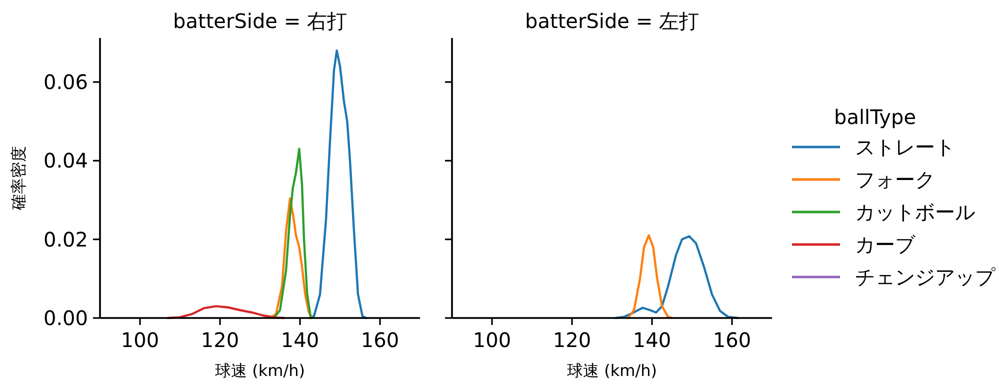 The width and height of the screenshot is (999, 391). I want to click on legend-label: フォーク, so click(895, 180).